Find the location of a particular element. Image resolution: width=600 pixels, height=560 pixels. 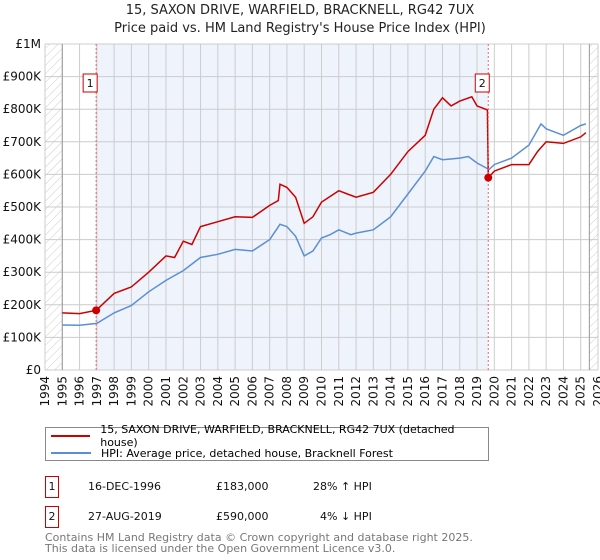

x-tick-label: 2002 is located at coordinates (183, 391).